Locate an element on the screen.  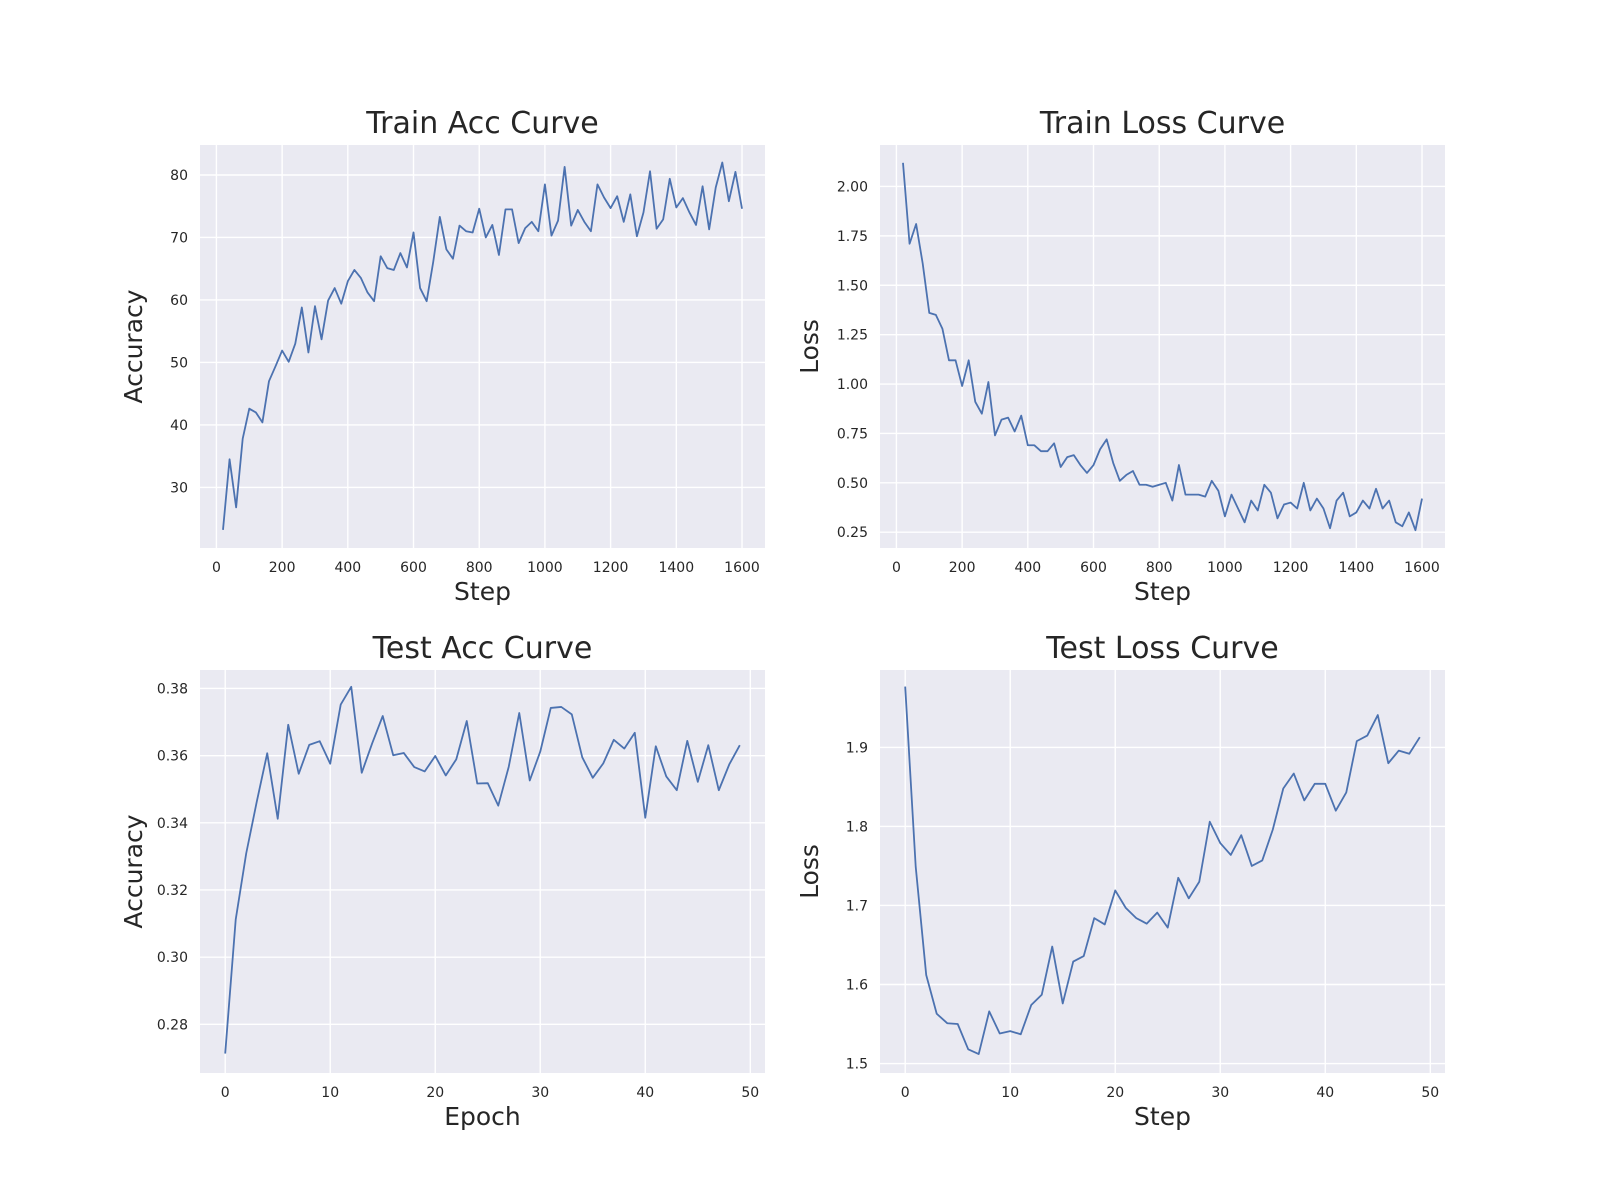
chart-title: Train Acc Curve is located at coordinates (482, 123).